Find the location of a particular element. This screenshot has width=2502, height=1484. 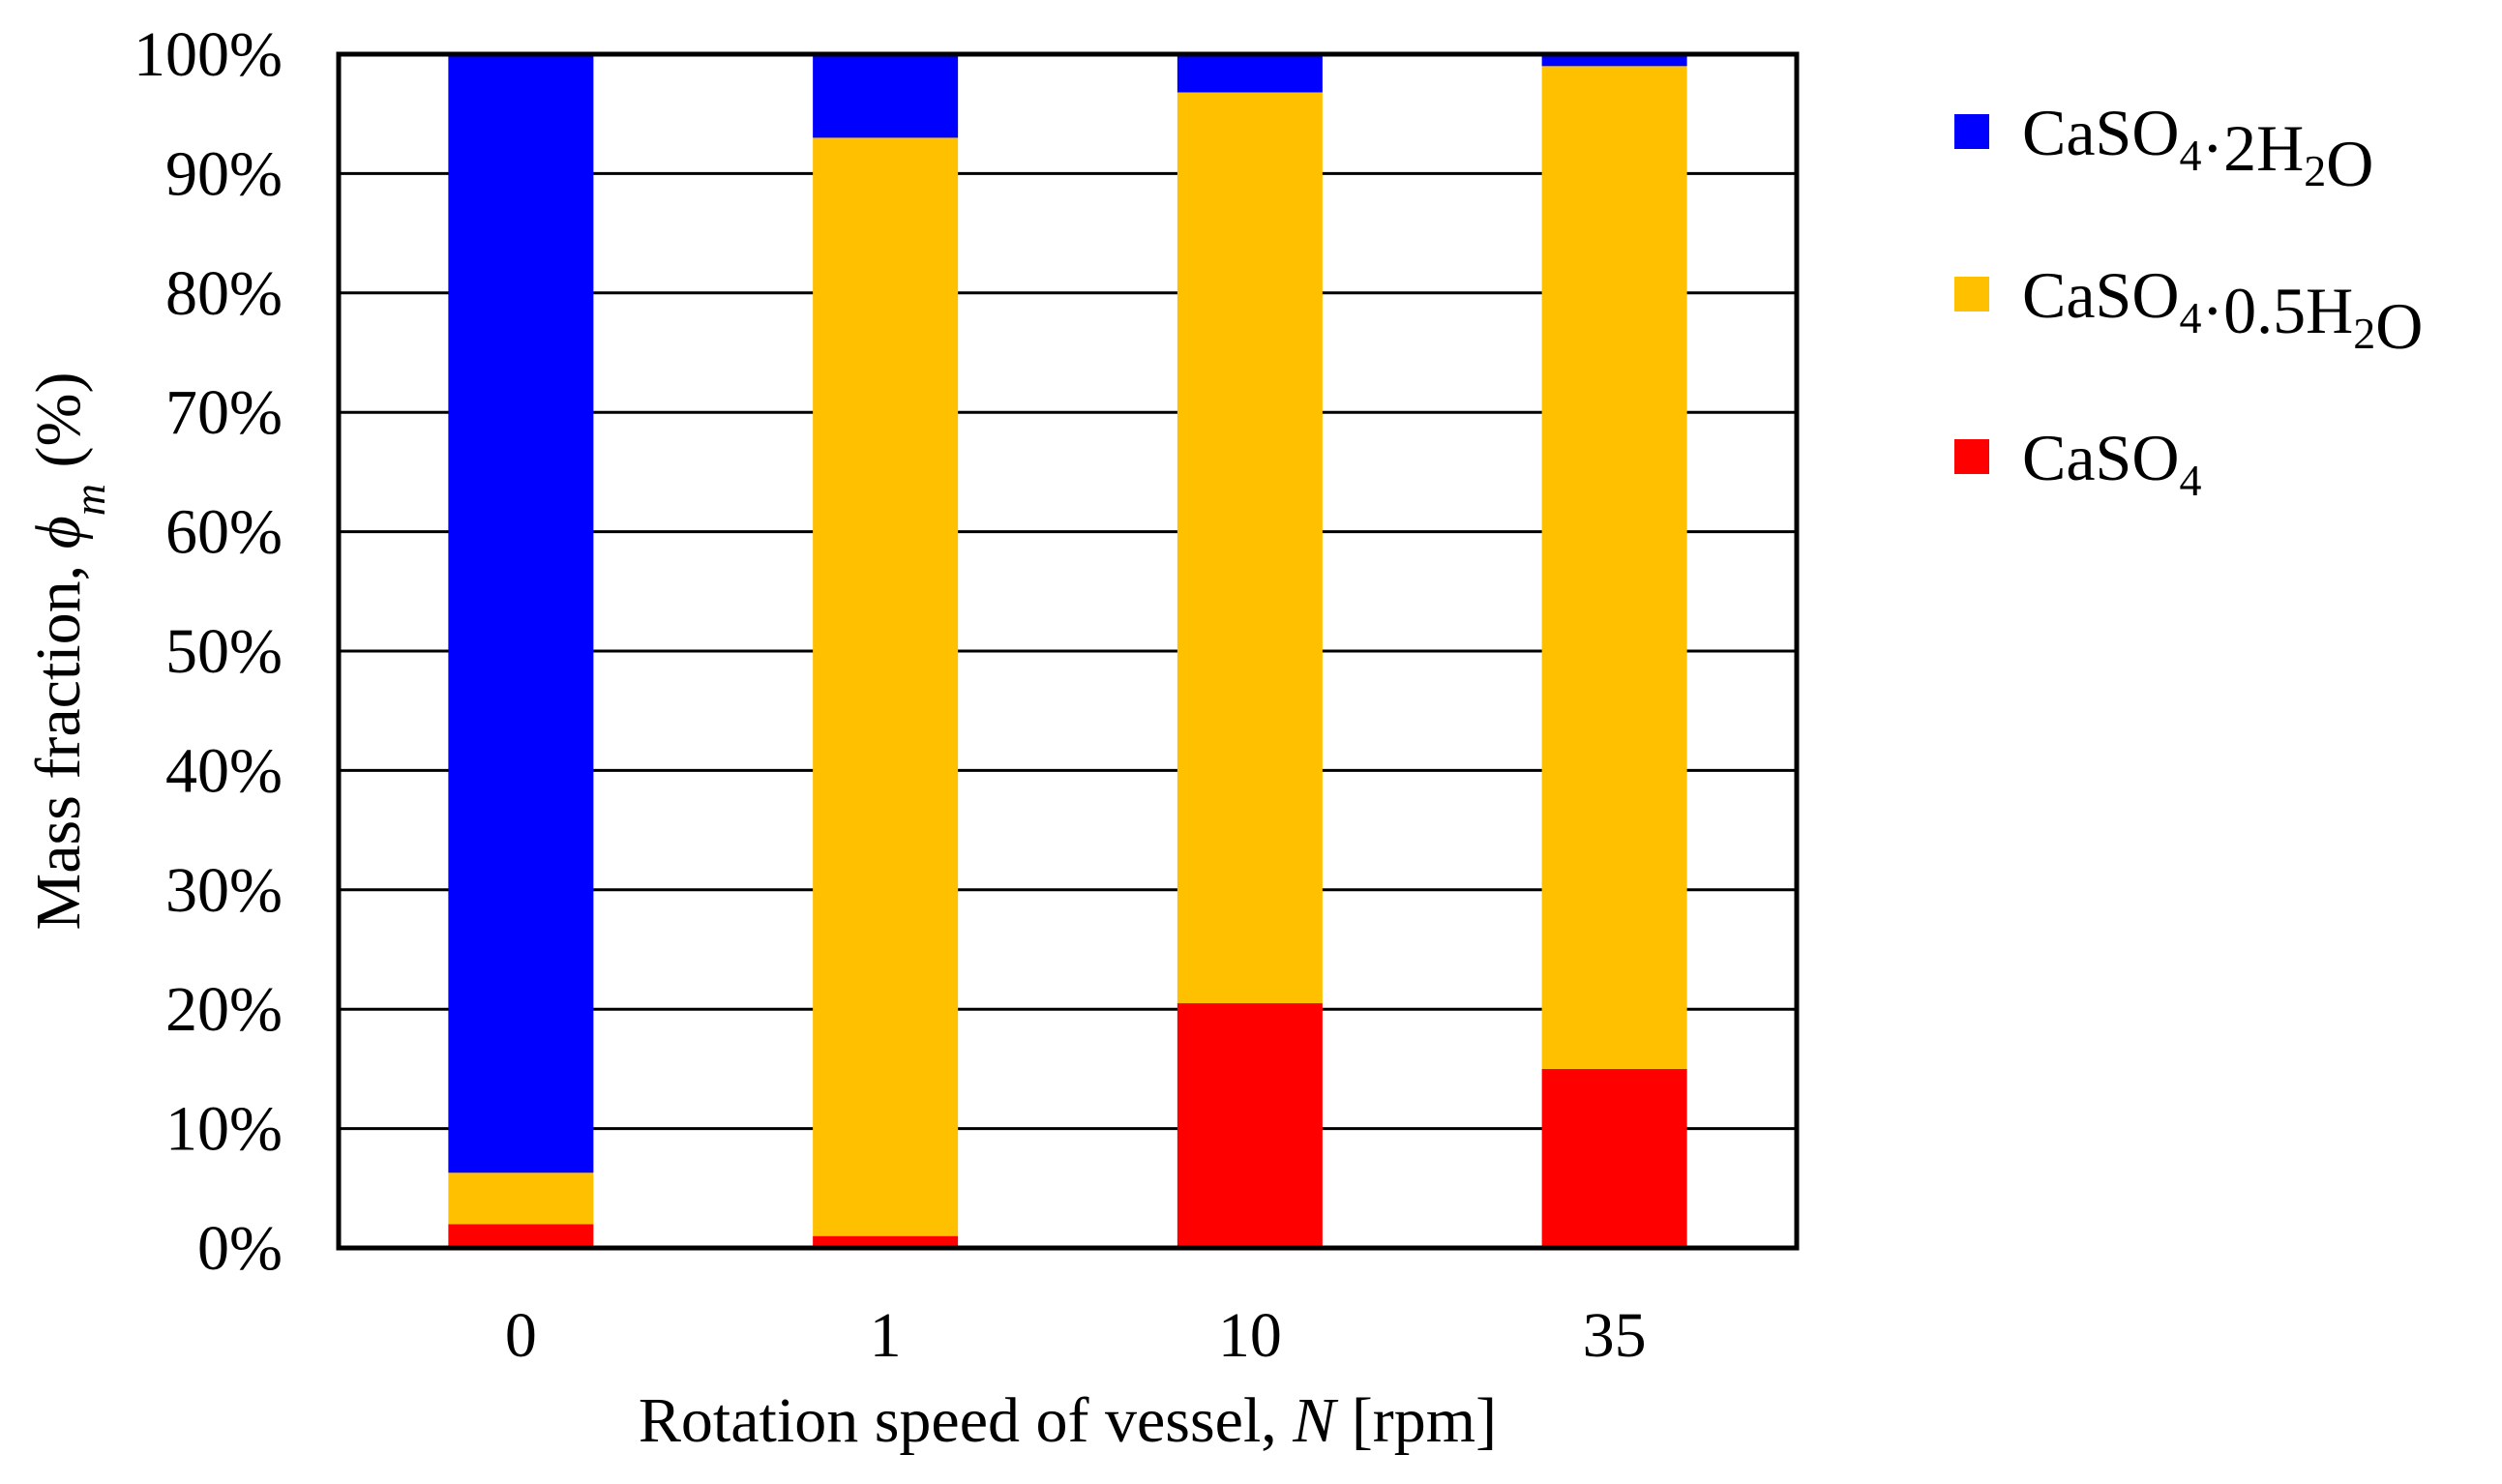

x-tick-label: 10 is located at coordinates (1250, 1335).